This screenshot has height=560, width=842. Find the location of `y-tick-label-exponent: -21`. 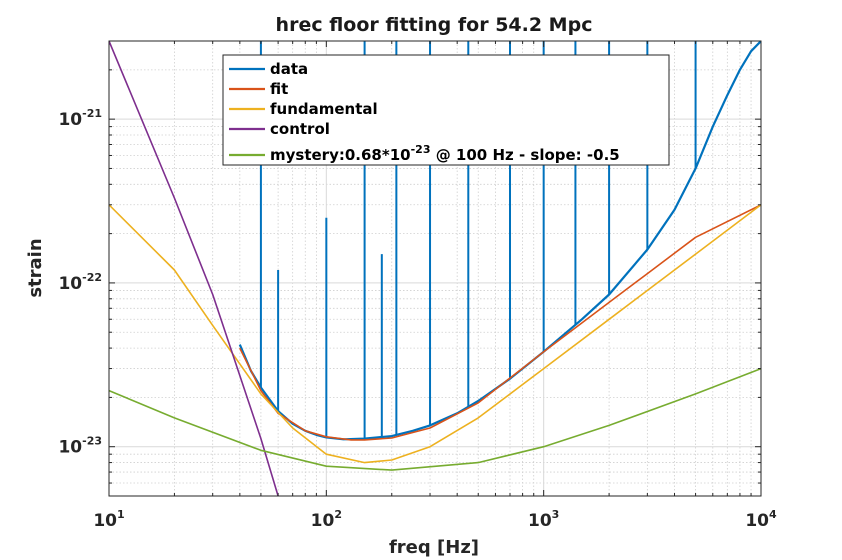

y-tick-label-exponent: -21 is located at coordinates (92, 113).